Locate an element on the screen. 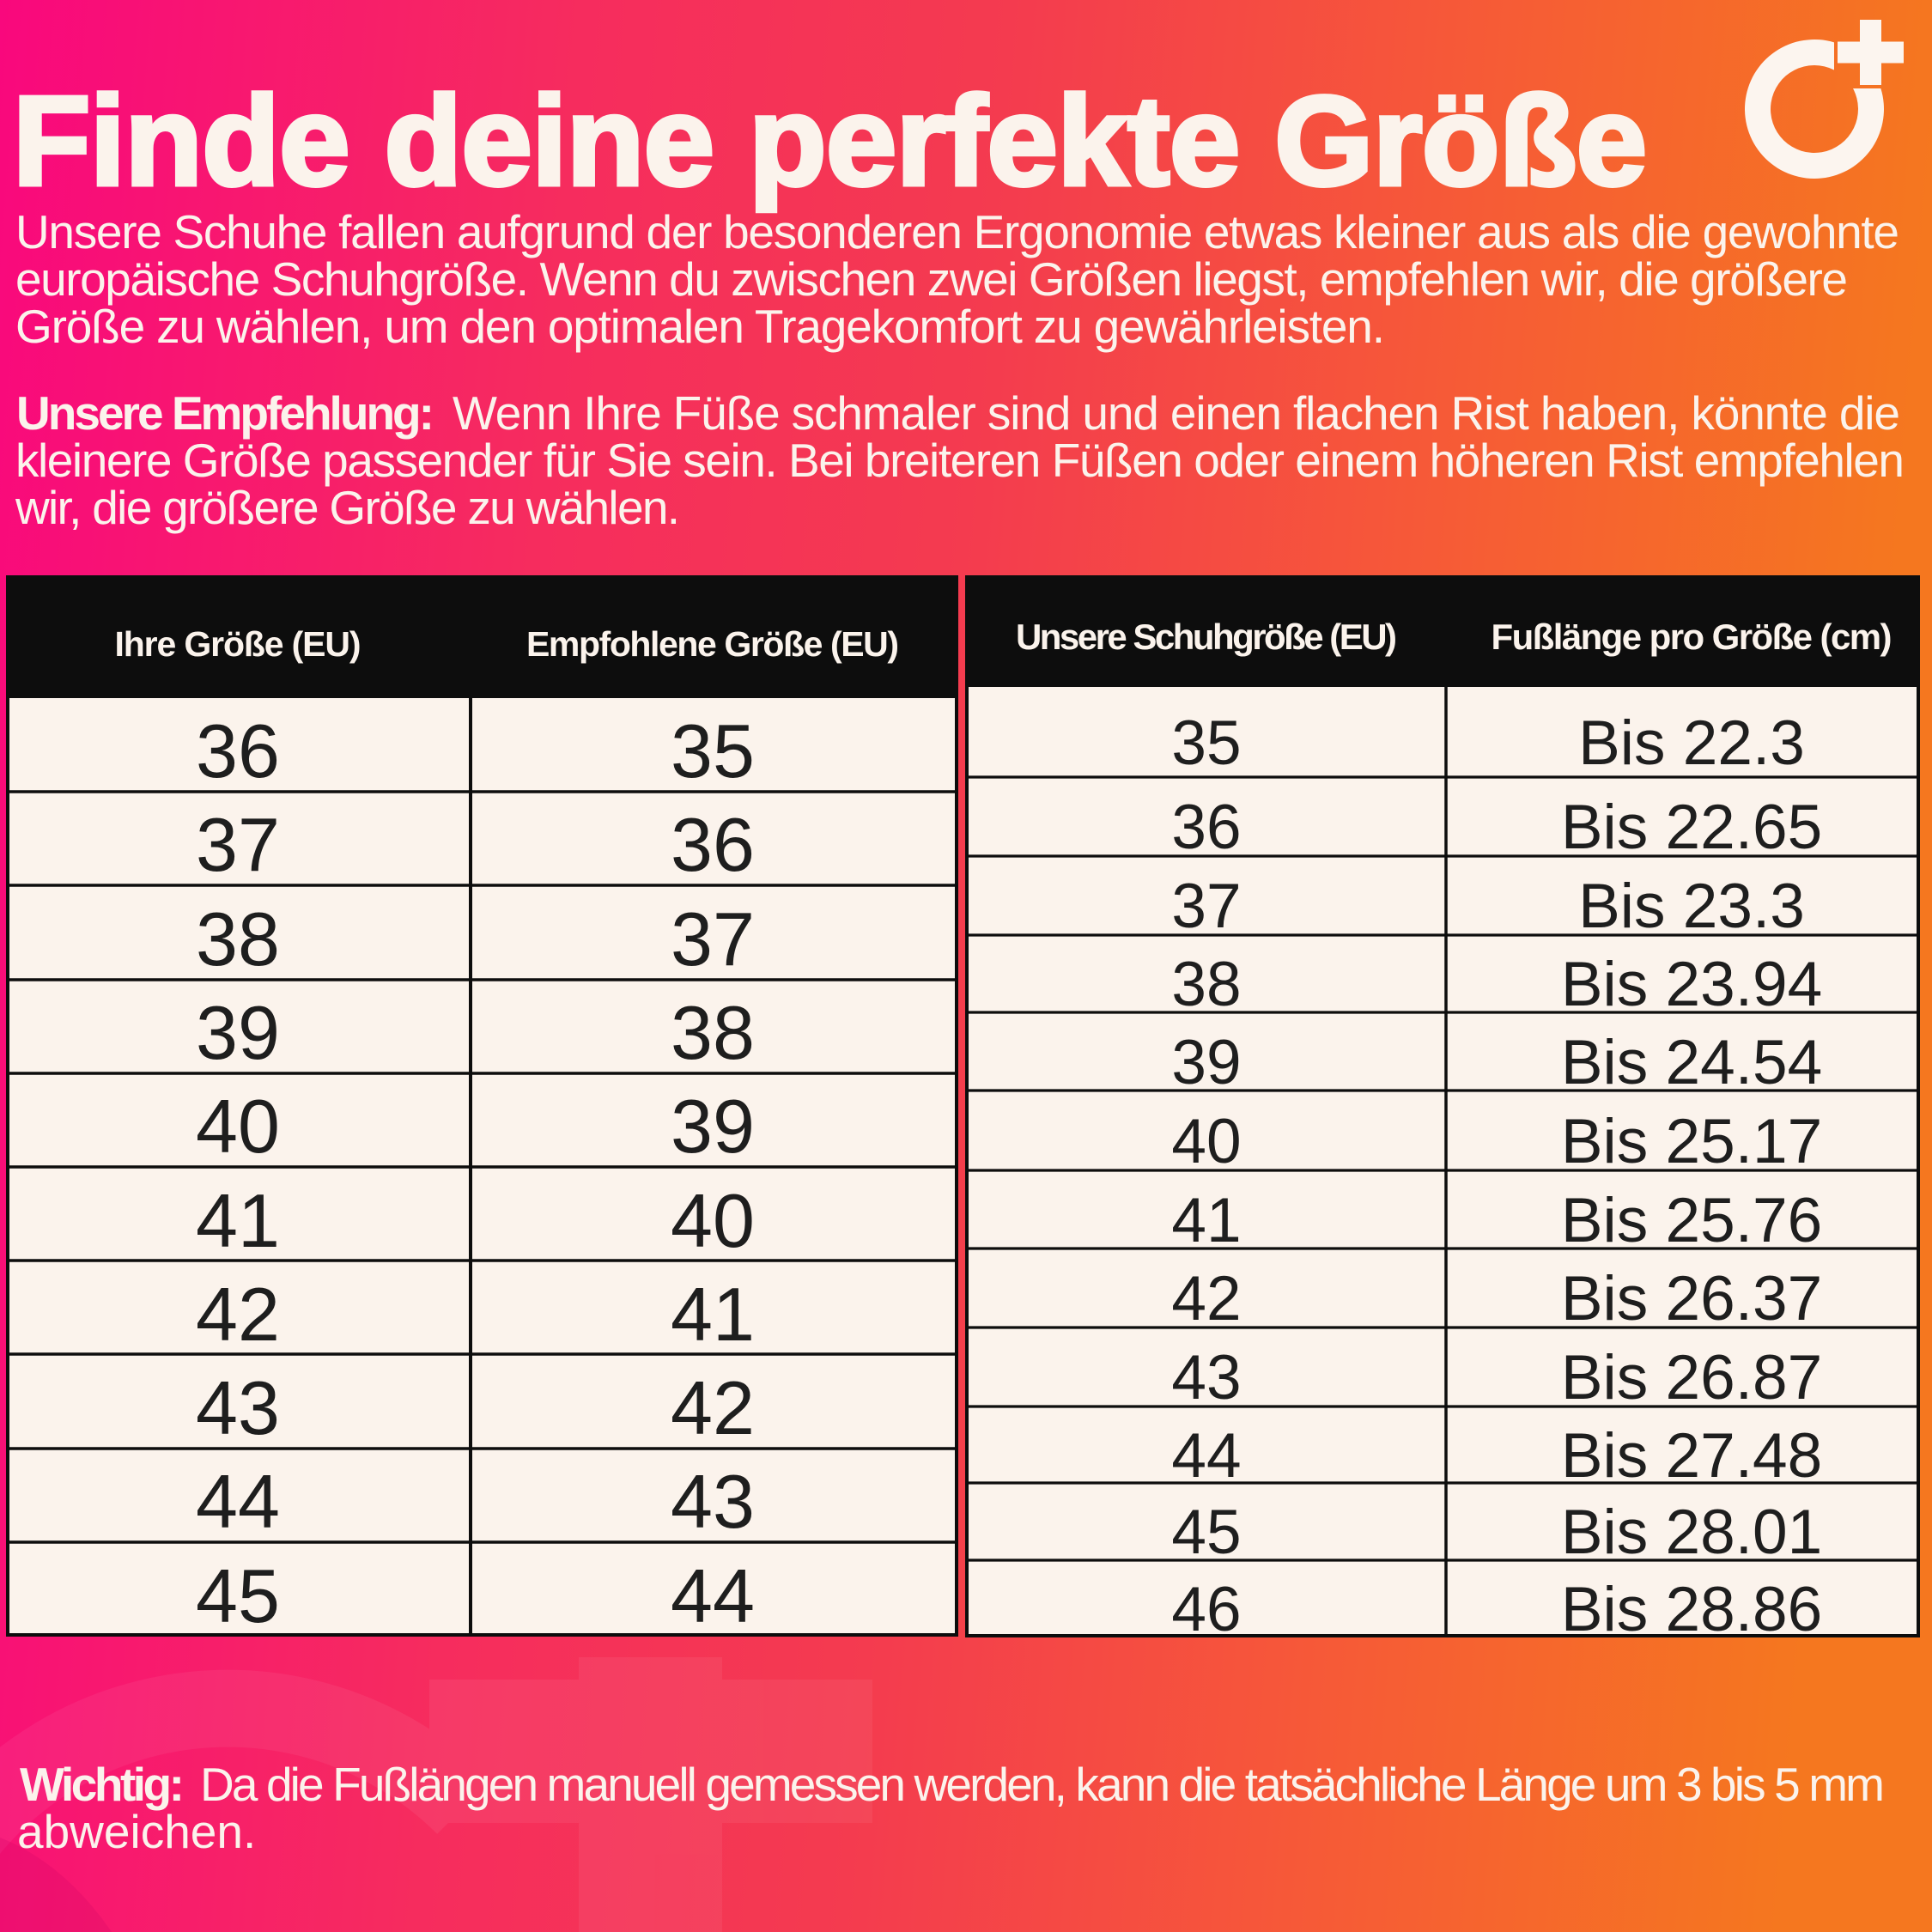 Image resolution: width=1932 pixels, height=1932 pixels. svg-text: Bis 22.3 is located at coordinates (1692, 743).